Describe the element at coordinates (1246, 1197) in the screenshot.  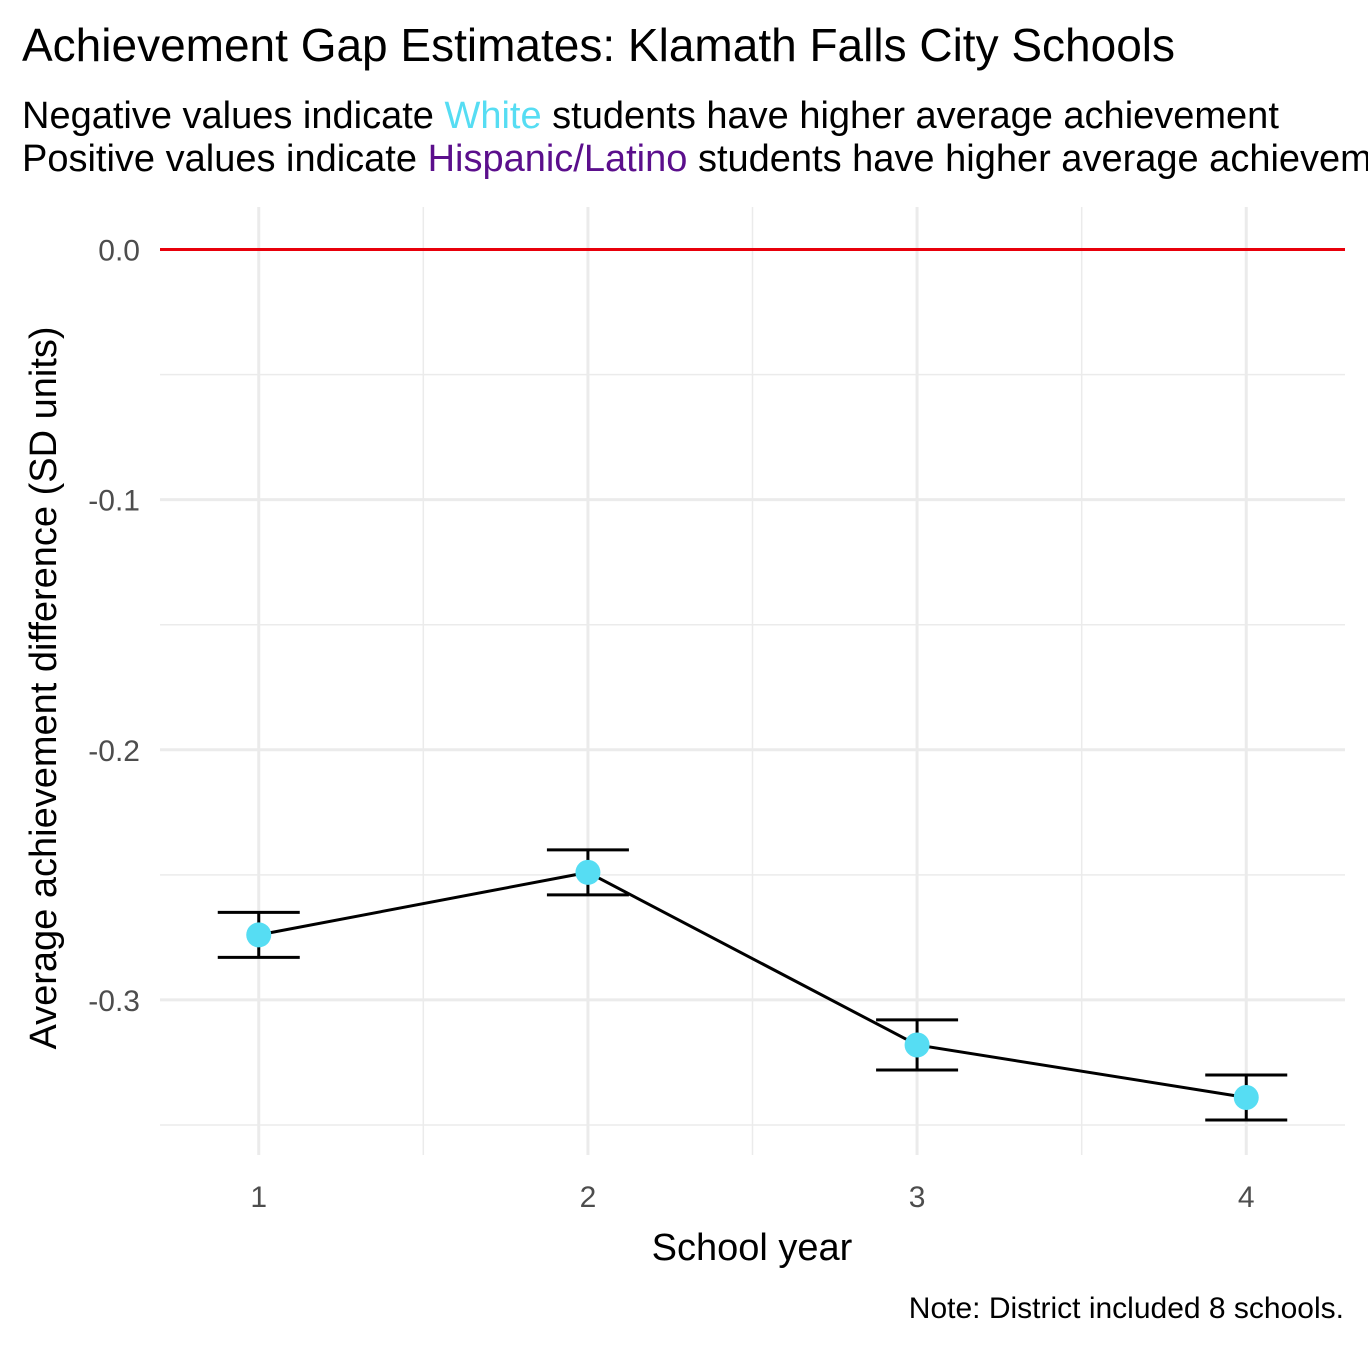
I see `x-tick-label: 4` at that location.